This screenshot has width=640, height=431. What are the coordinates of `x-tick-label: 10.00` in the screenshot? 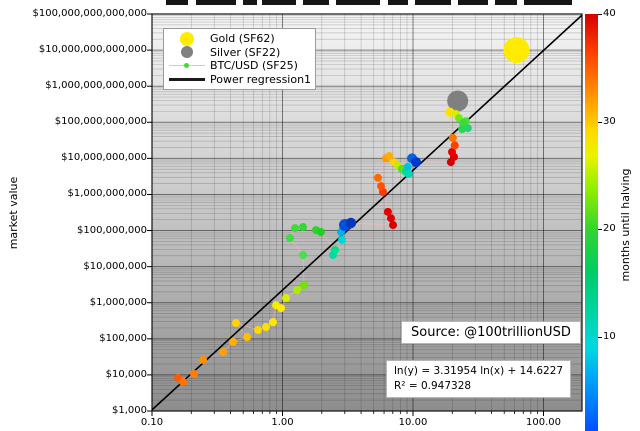 It's located at (413, 422).